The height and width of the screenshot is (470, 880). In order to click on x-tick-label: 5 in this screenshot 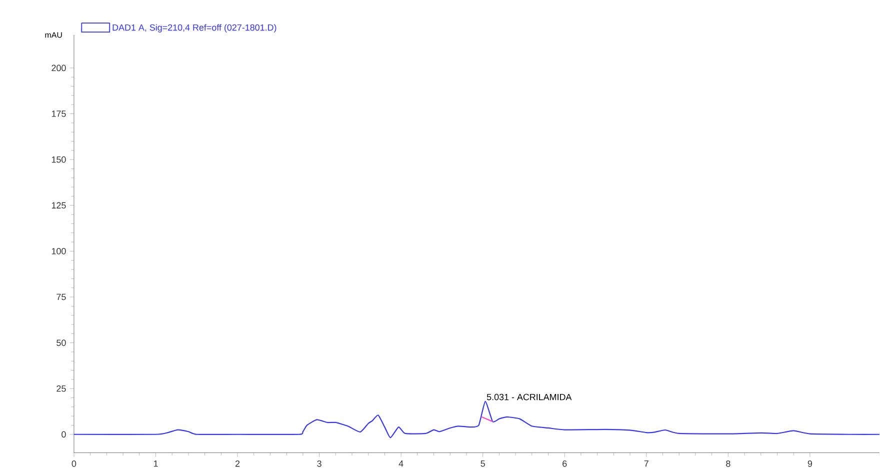, I will do `click(482, 463)`.